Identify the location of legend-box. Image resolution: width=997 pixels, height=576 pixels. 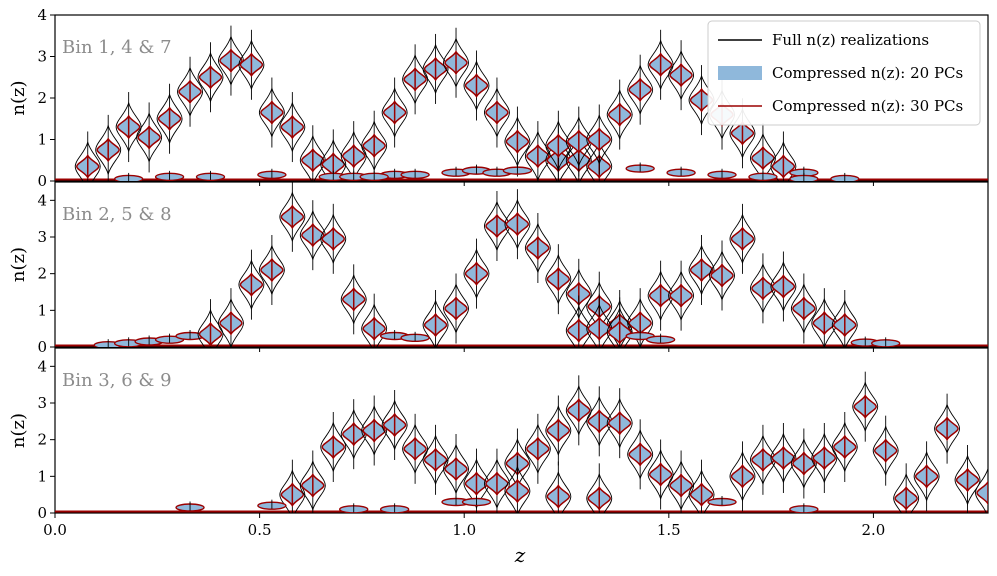
(844, 73).